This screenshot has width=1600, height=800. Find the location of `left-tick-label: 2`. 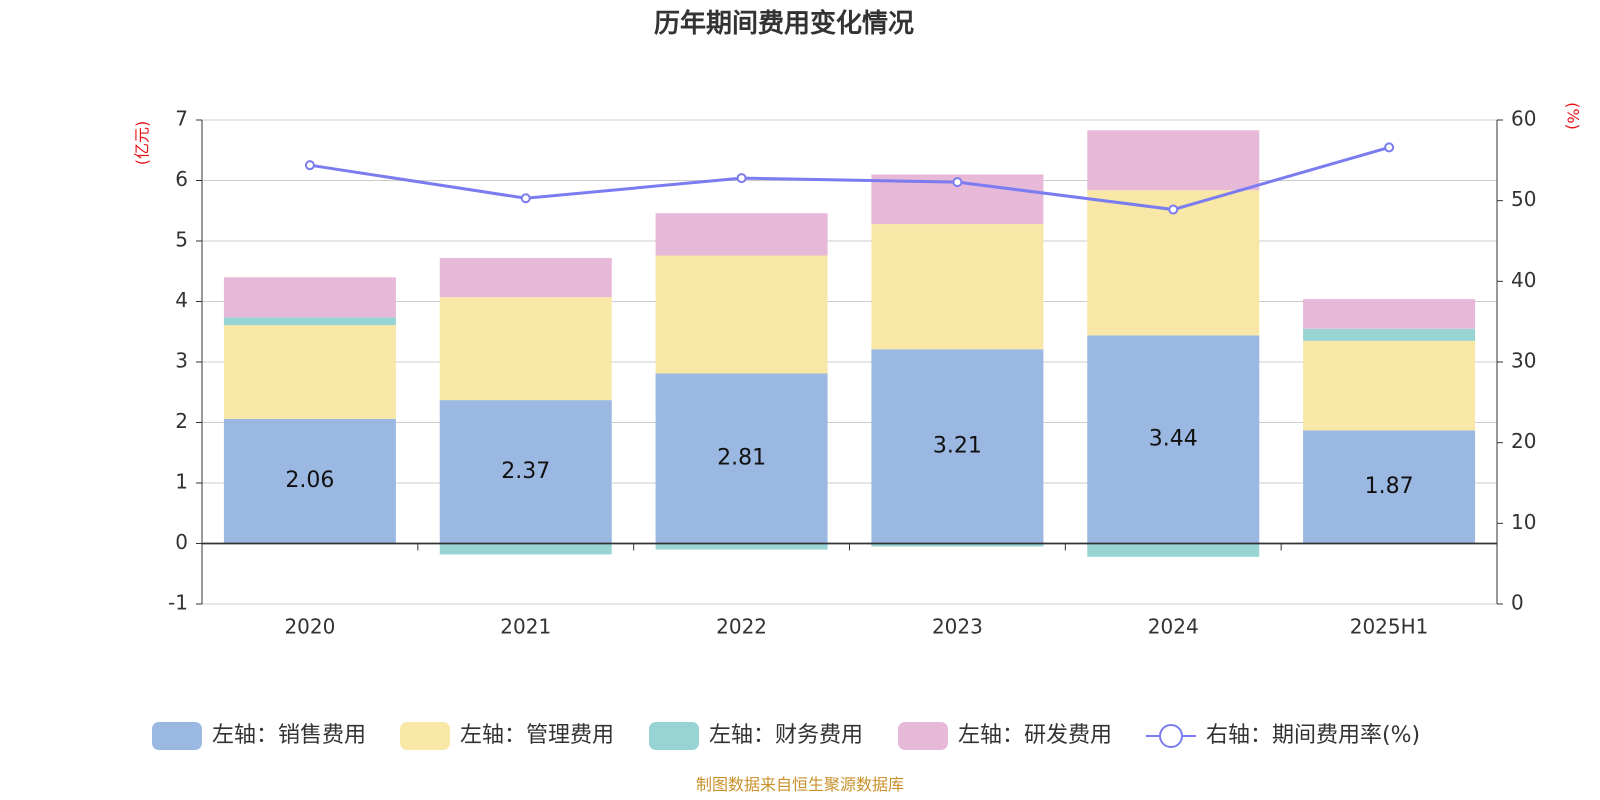

left-tick-label: 2 is located at coordinates (181, 421).